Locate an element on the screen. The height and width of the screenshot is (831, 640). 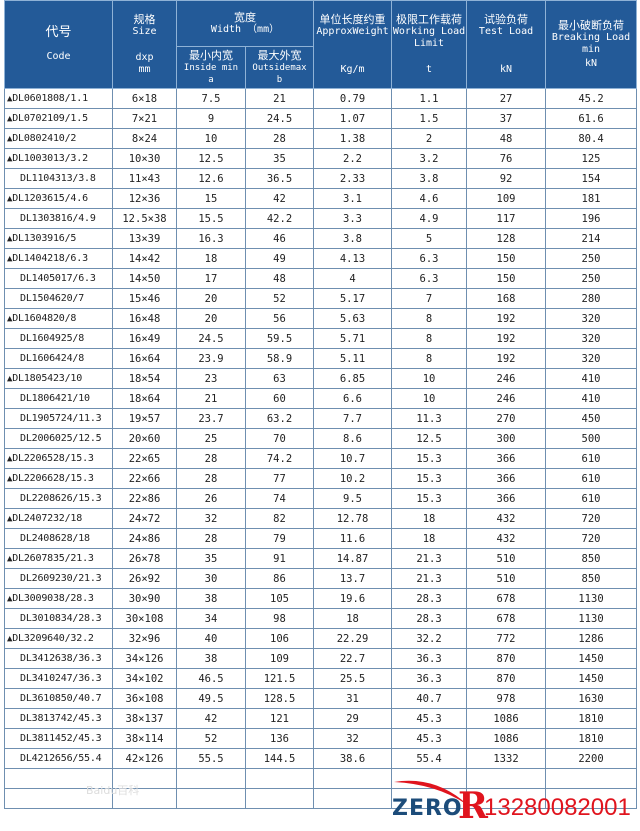
cell-b: 79 is located at coordinates (279, 538).